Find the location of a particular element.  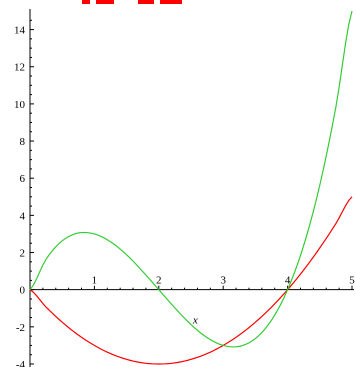

y-tick-label: 12 is located at coordinates (19, 68).